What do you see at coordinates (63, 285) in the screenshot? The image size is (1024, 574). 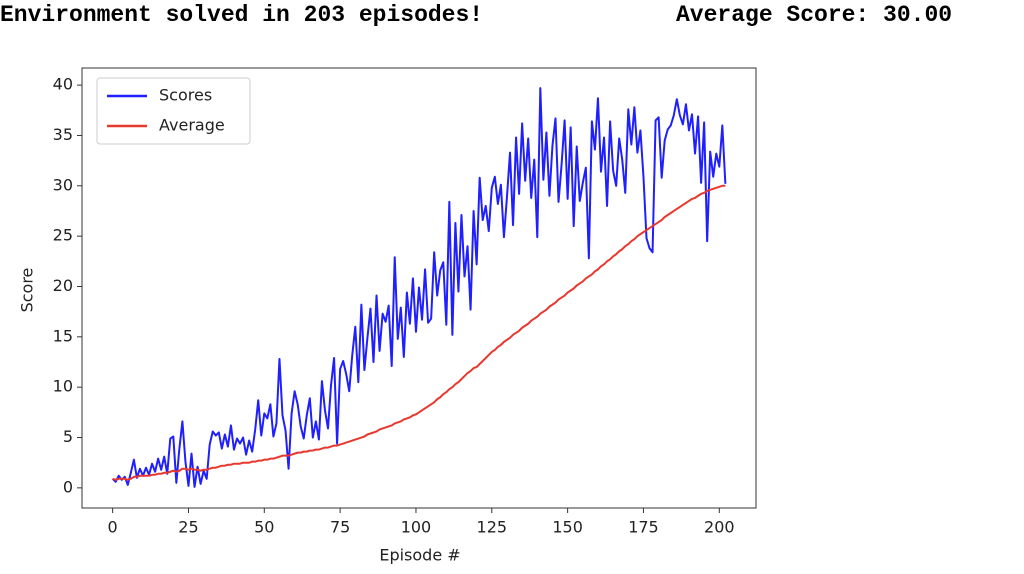 I see `y-tick-label: 20` at bounding box center [63, 285].